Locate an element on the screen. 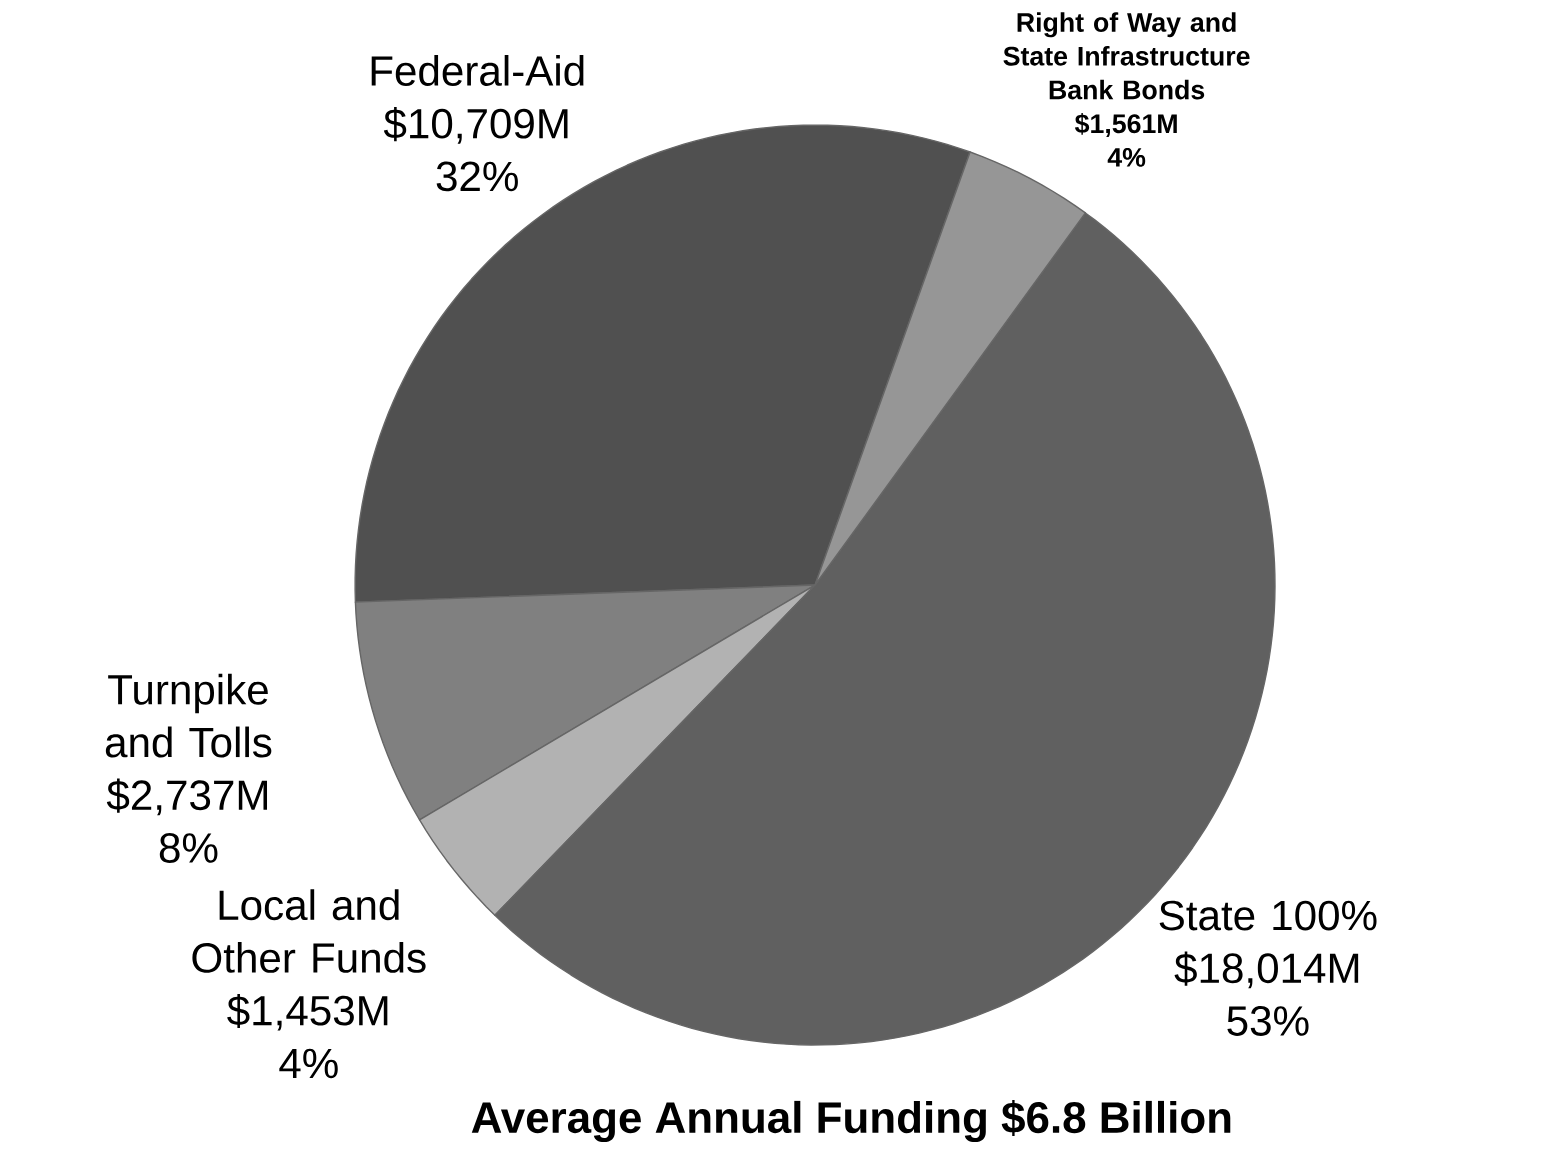  slice-label: Federal-Aid is located at coordinates (477, 70).